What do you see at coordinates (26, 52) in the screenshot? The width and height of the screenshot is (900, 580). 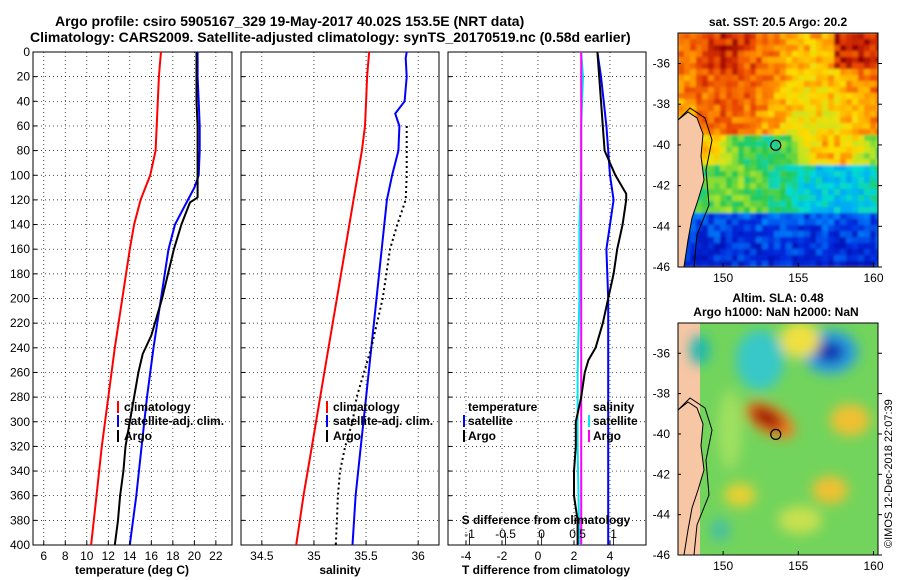 I see `depth-tick-label: 0` at bounding box center [26, 52].